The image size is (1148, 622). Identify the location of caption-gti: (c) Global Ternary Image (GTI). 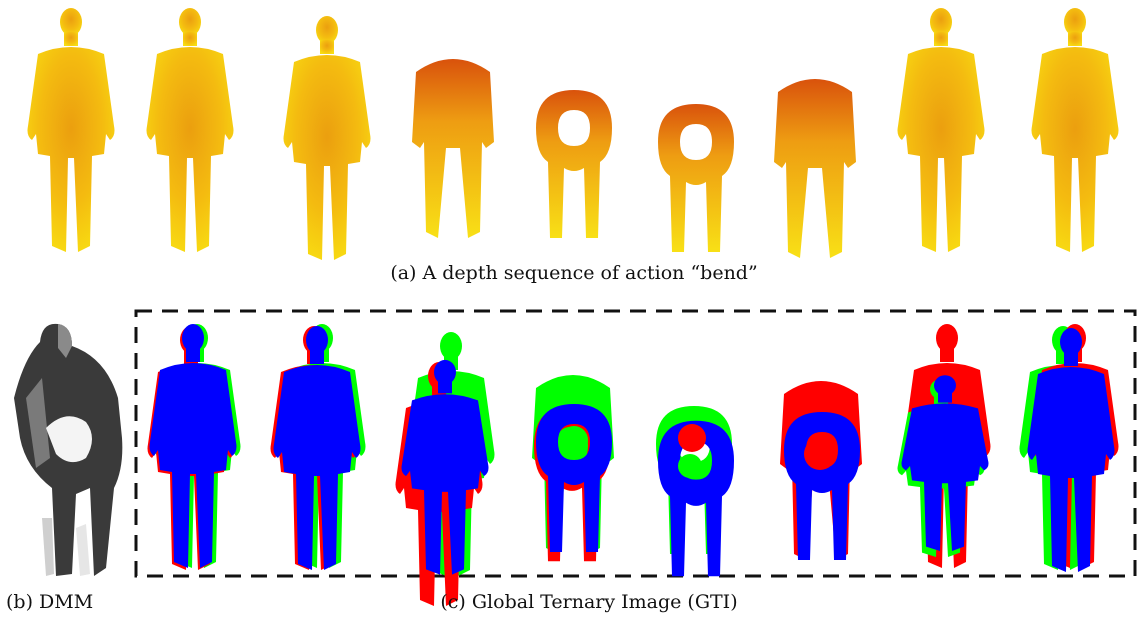
(589, 602).